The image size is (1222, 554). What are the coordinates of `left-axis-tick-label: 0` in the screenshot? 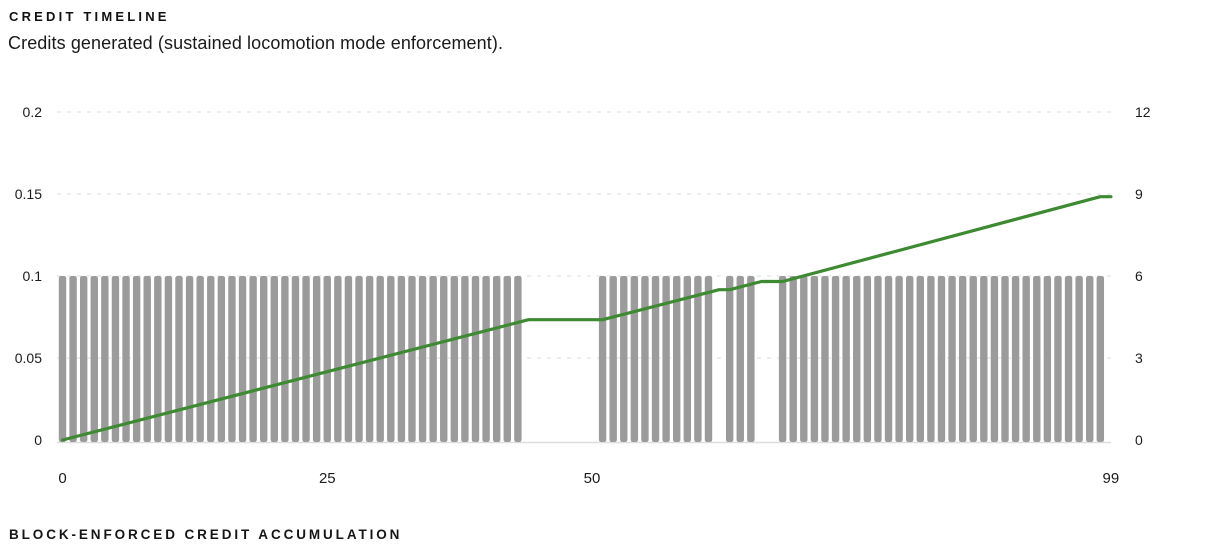 It's located at (38, 440).